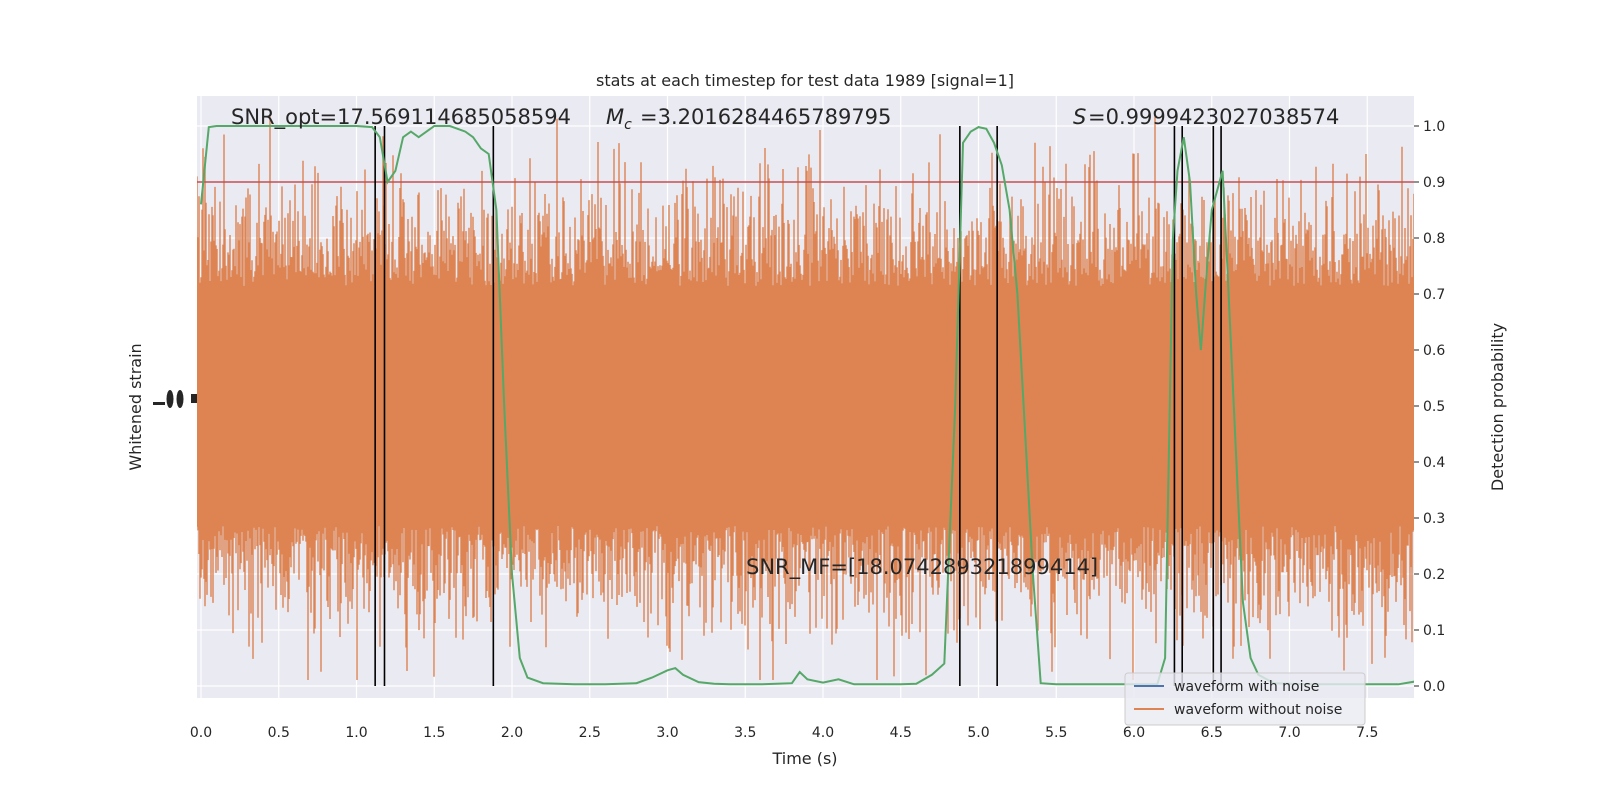 This screenshot has width=1600, height=800. Describe the element at coordinates (922, 567) in the screenshot. I see `snr-mf-annotation: SNR_MF=[18.074289321899414]` at that location.